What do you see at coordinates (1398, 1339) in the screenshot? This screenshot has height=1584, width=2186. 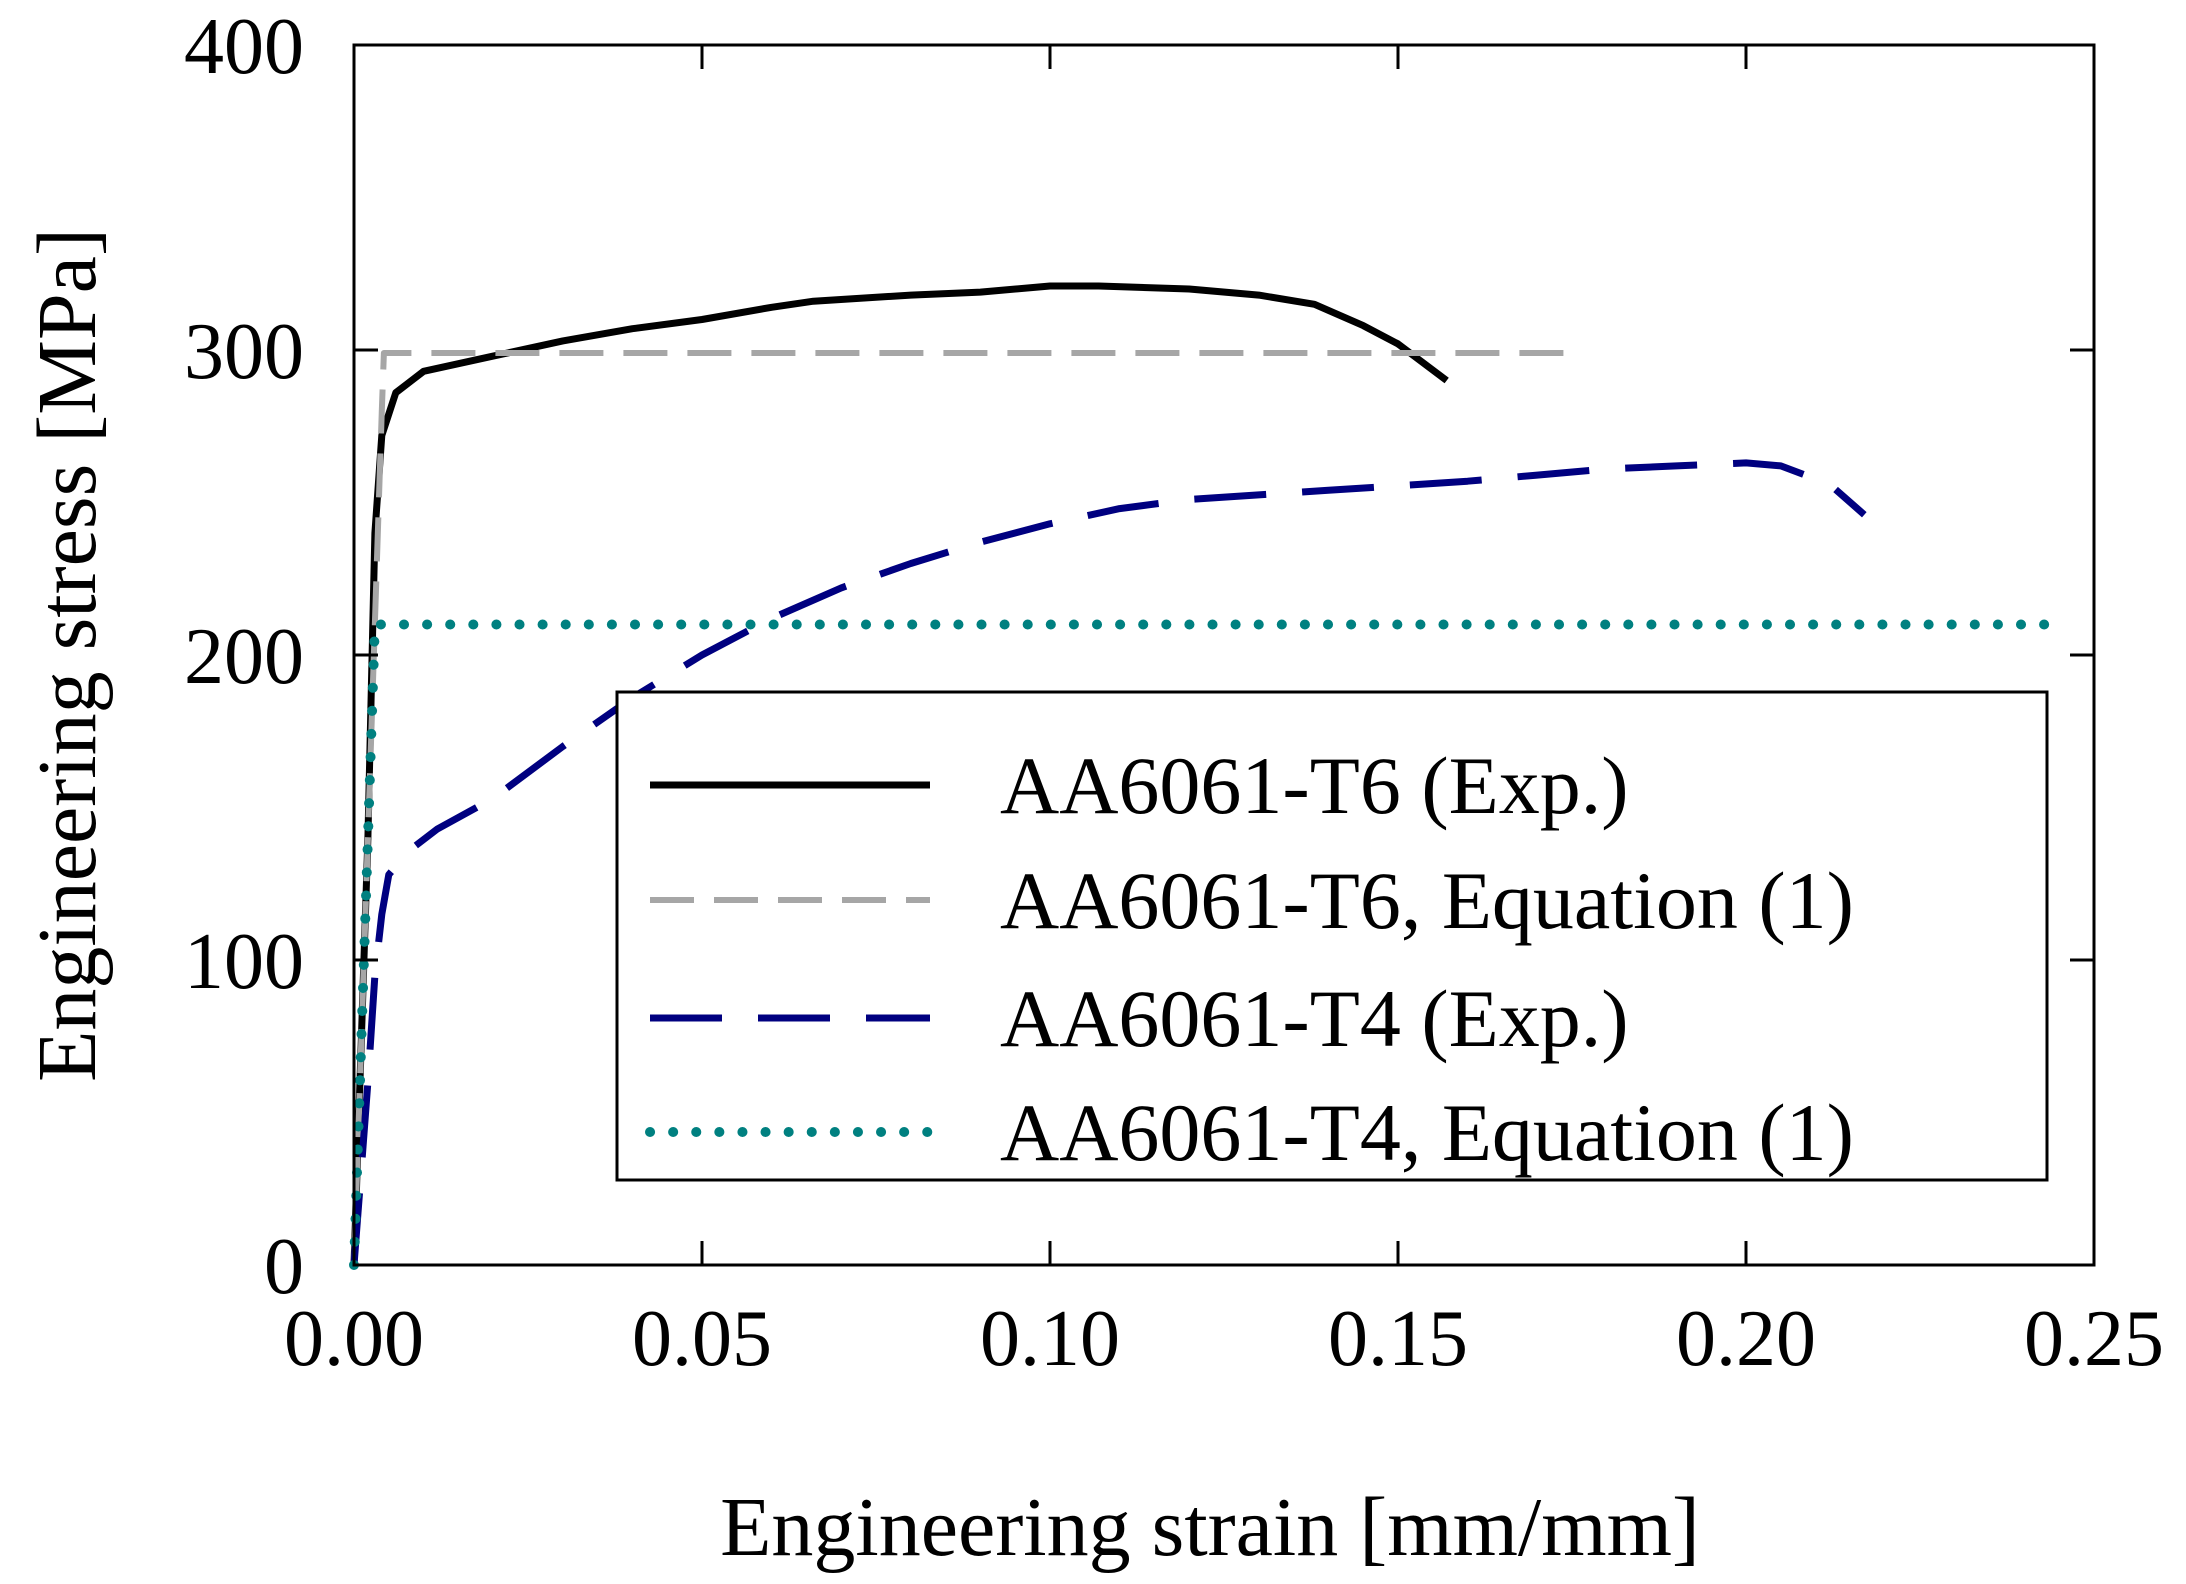 I see `x-tick-label: 0.15` at bounding box center [1398, 1339].